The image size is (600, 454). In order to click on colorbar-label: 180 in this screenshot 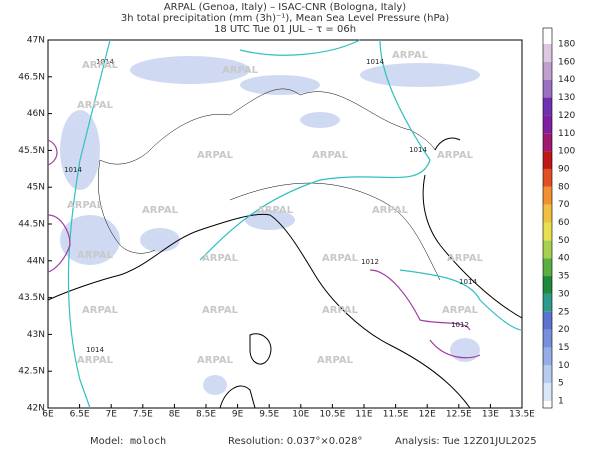, I will do `click(566, 45)`.